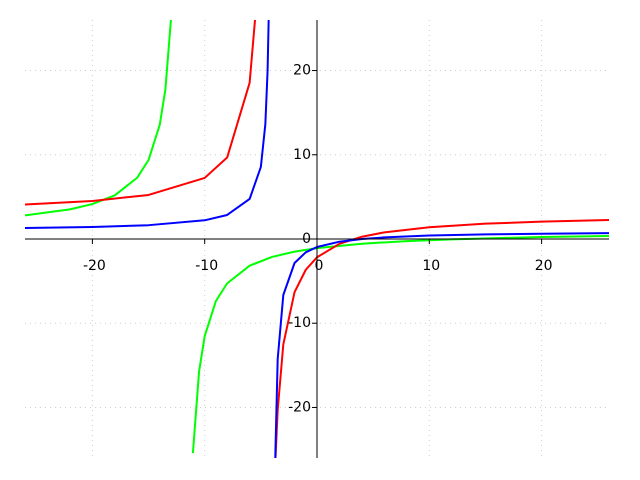  Describe the element at coordinates (206, 266) in the screenshot. I see `x-tick-label: -10` at that location.